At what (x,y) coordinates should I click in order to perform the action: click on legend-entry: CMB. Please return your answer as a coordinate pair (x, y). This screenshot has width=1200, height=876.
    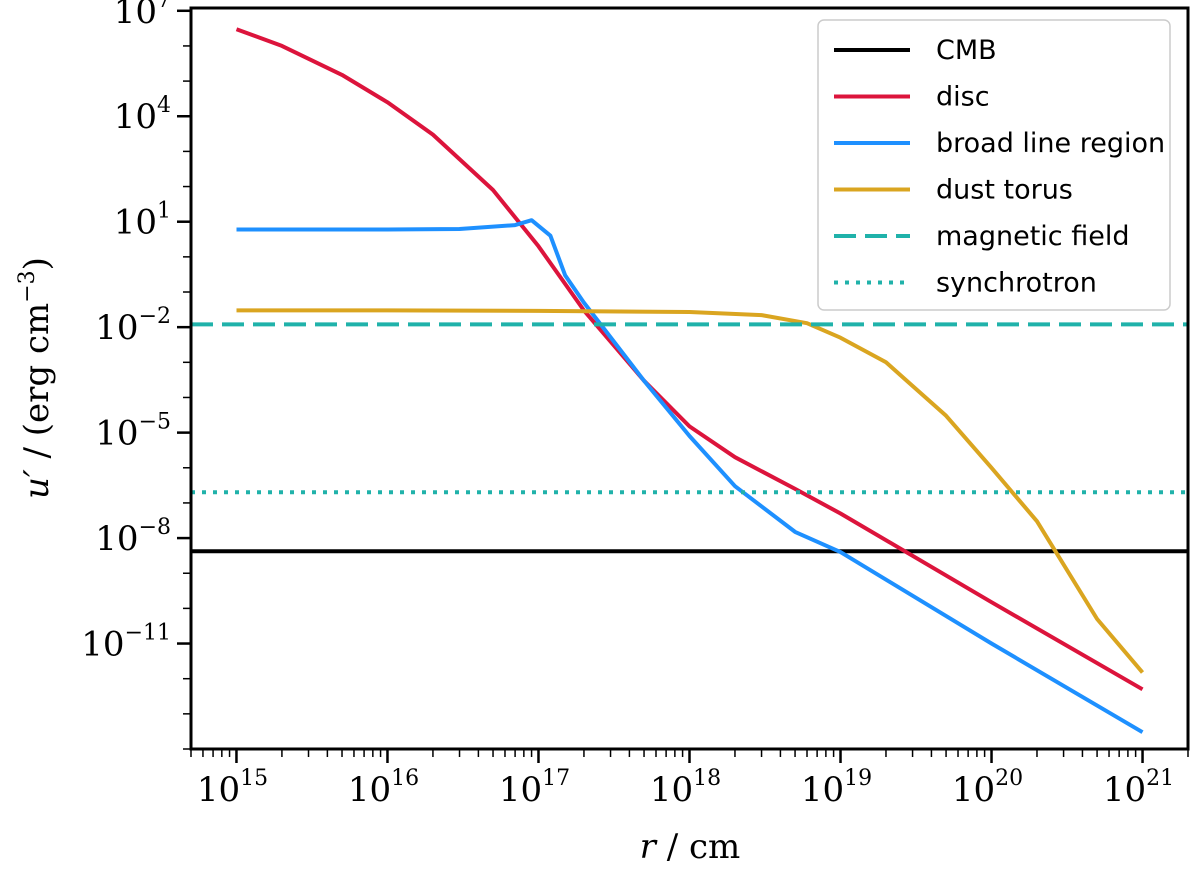
    Looking at the image, I should click on (915, 50).